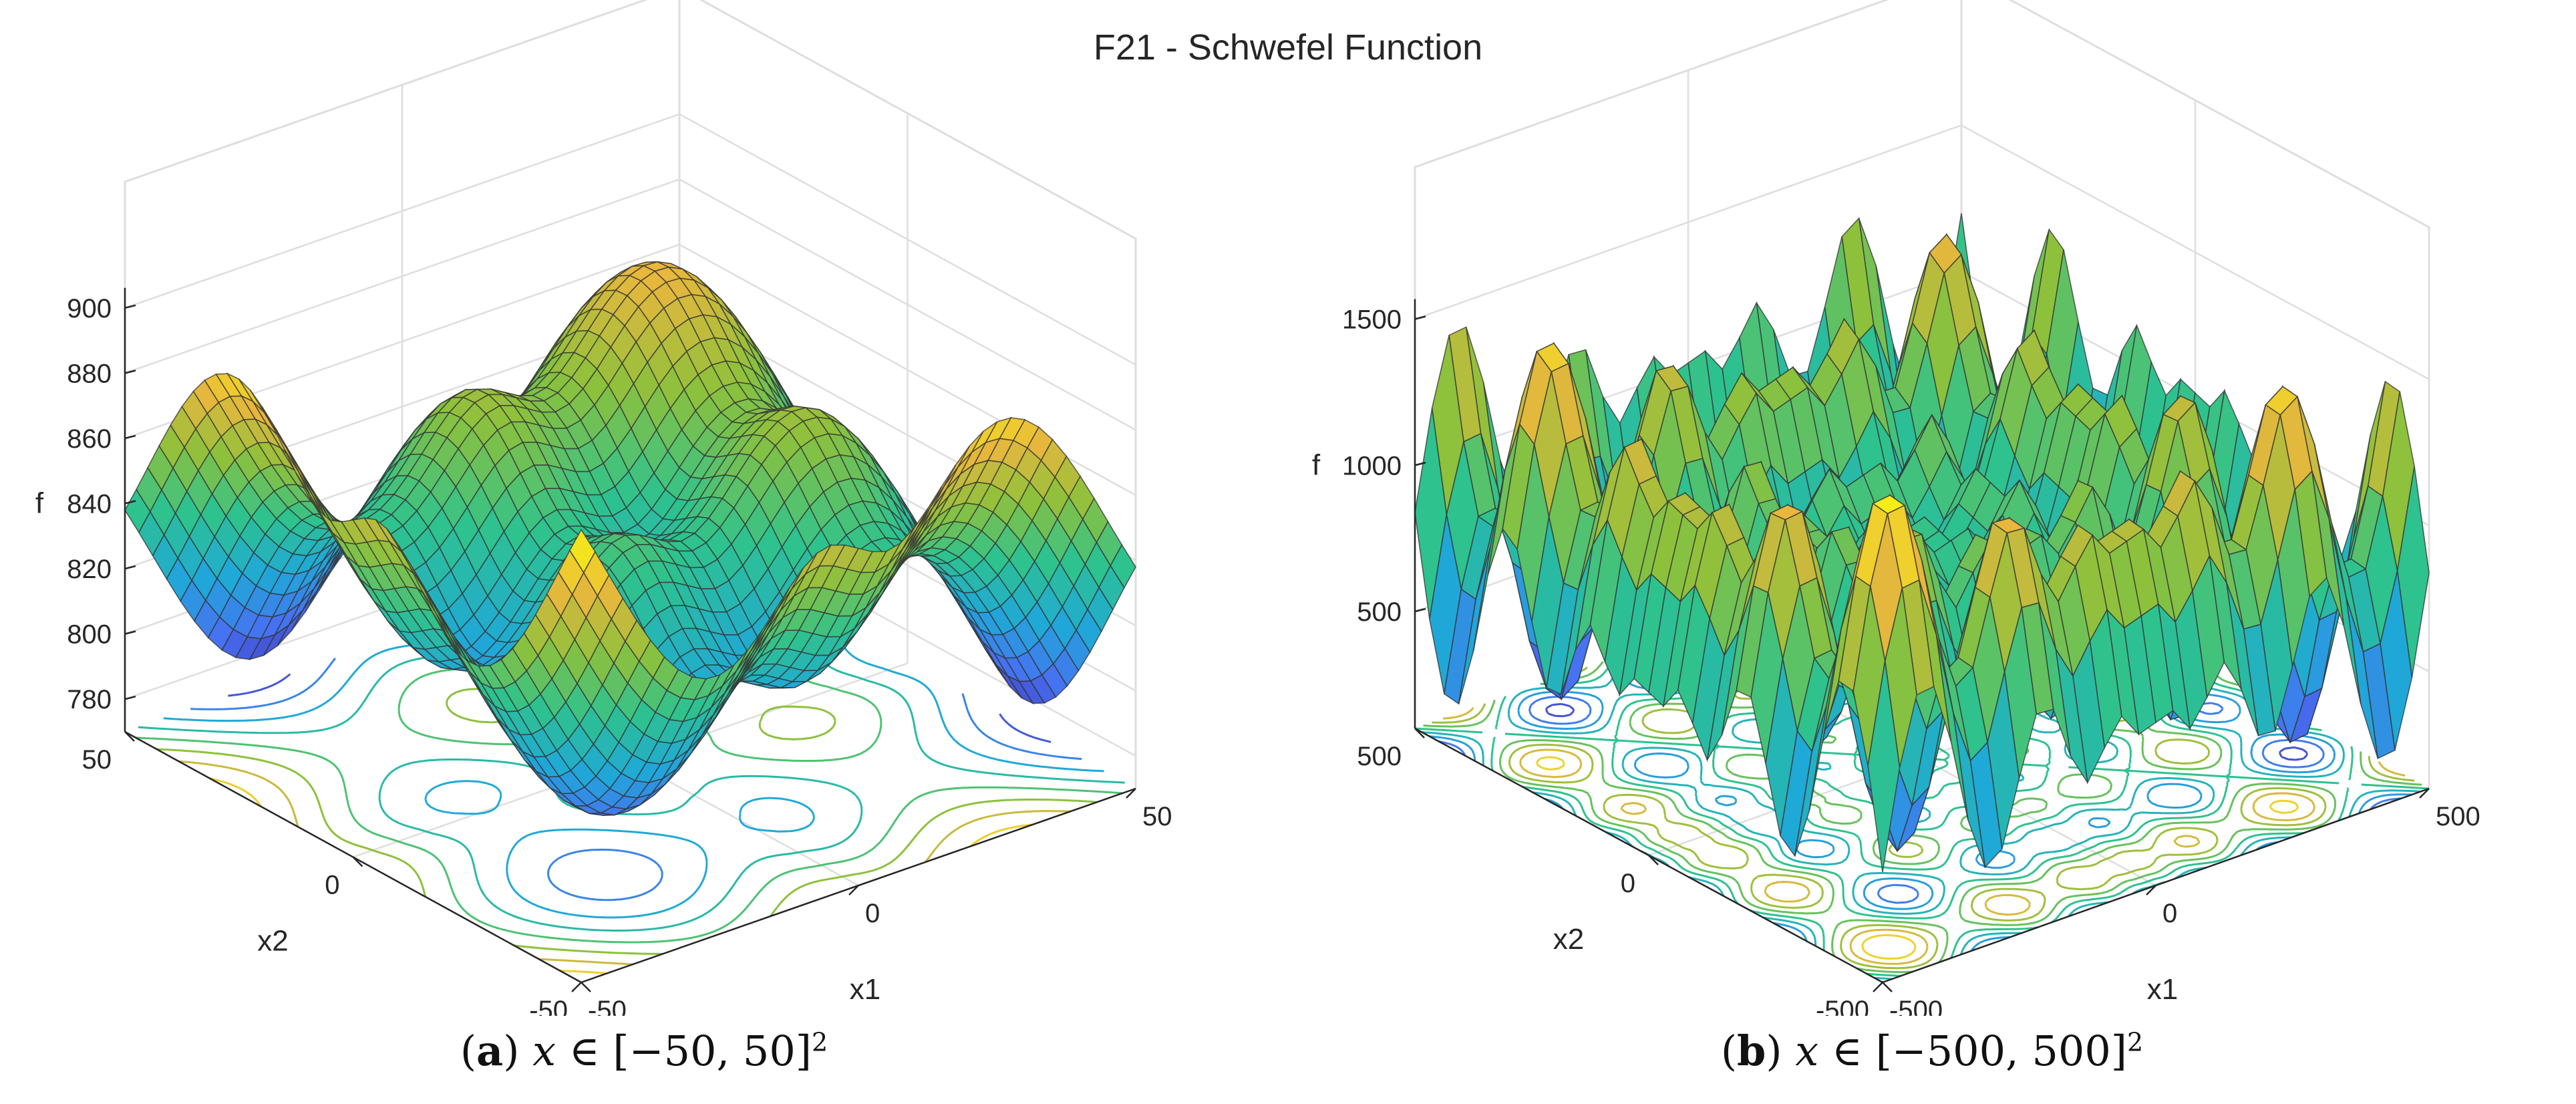 Image resolution: width=2576 pixels, height=1104 pixels. I want to click on caption-b-range: ∈ [−500, 500], so click(1979, 1050).